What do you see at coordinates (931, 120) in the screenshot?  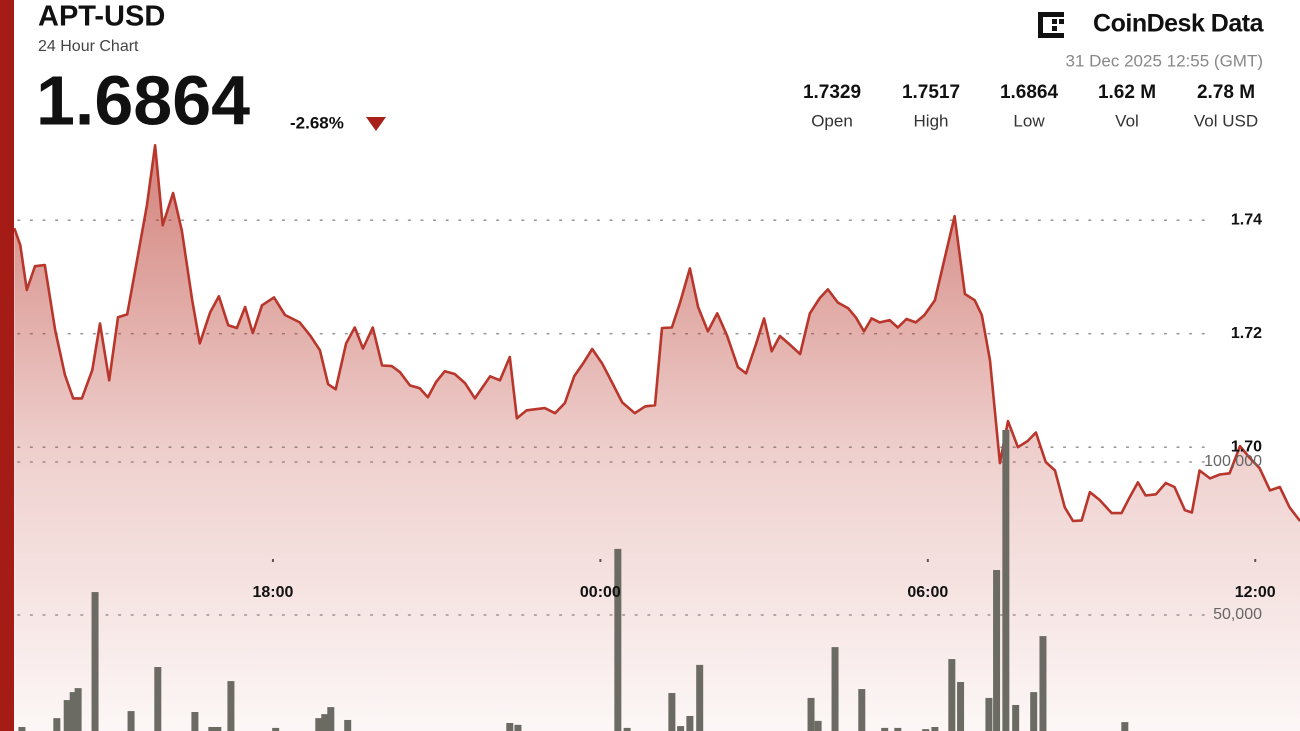 I see `stat-label: High` at bounding box center [931, 120].